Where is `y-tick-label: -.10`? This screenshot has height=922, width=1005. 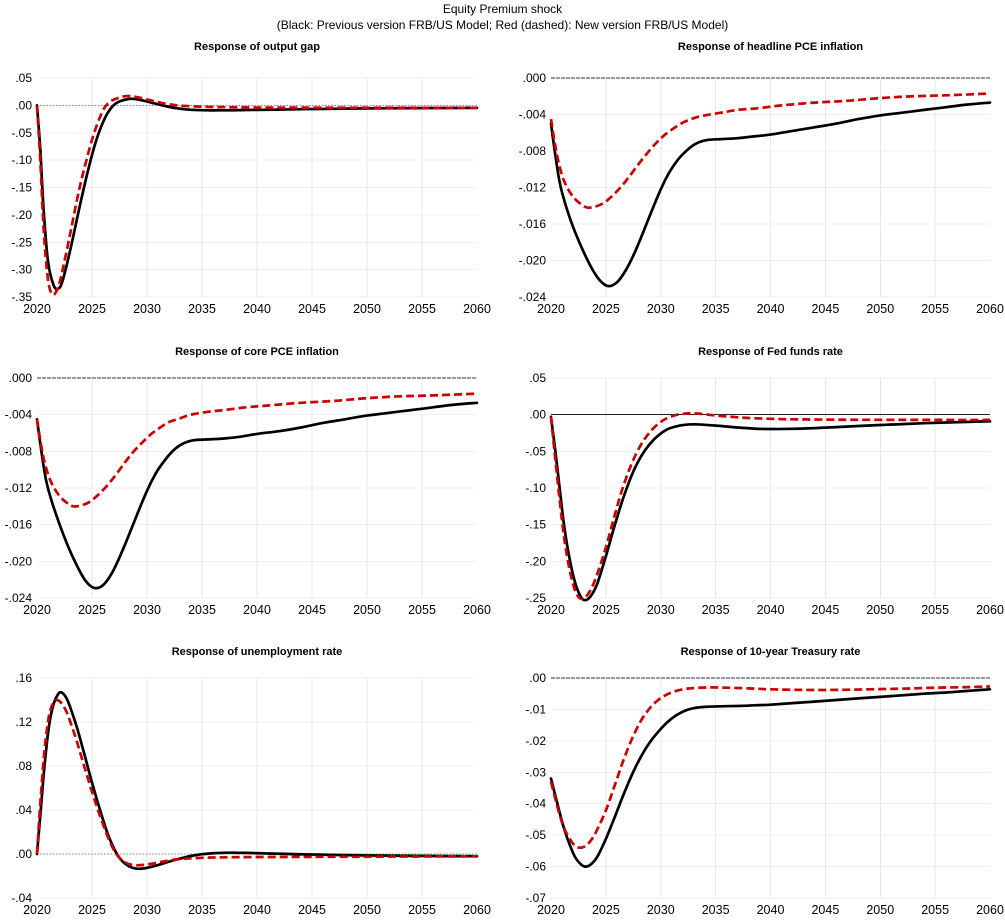
y-tick-label: -.10 is located at coordinates (535, 488).